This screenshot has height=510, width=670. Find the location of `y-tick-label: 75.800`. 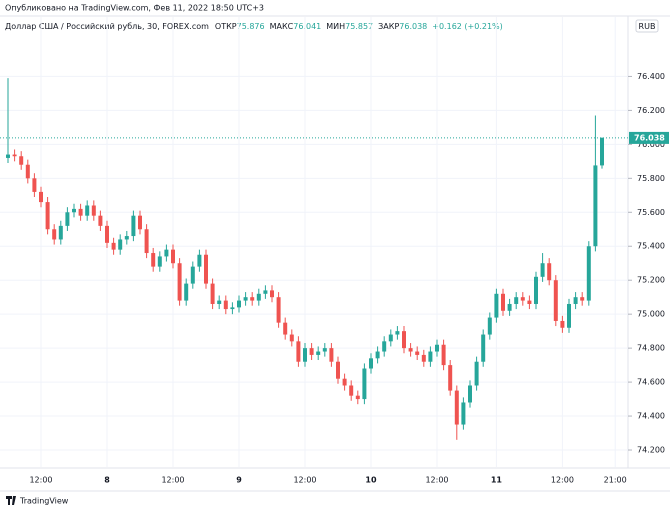

y-tick-label: 75.800 is located at coordinates (651, 178).